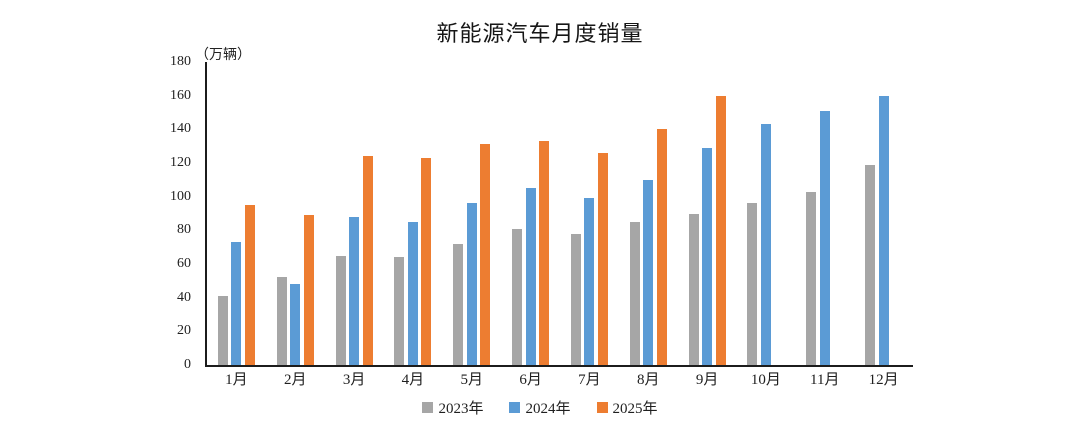  What do you see at coordinates (184, 297) in the screenshot?
I see `y-axis-tick-label: 40` at bounding box center [184, 297].